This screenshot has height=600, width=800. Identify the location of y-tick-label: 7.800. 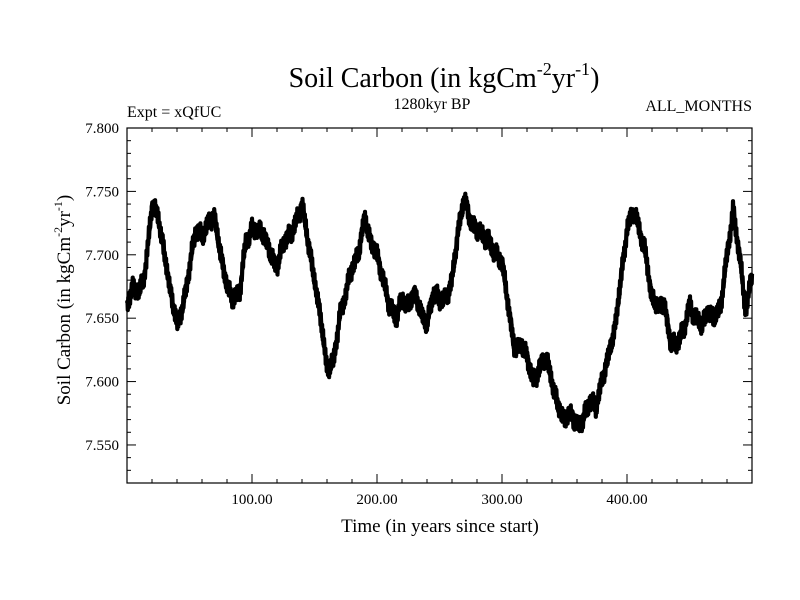
(102, 129).